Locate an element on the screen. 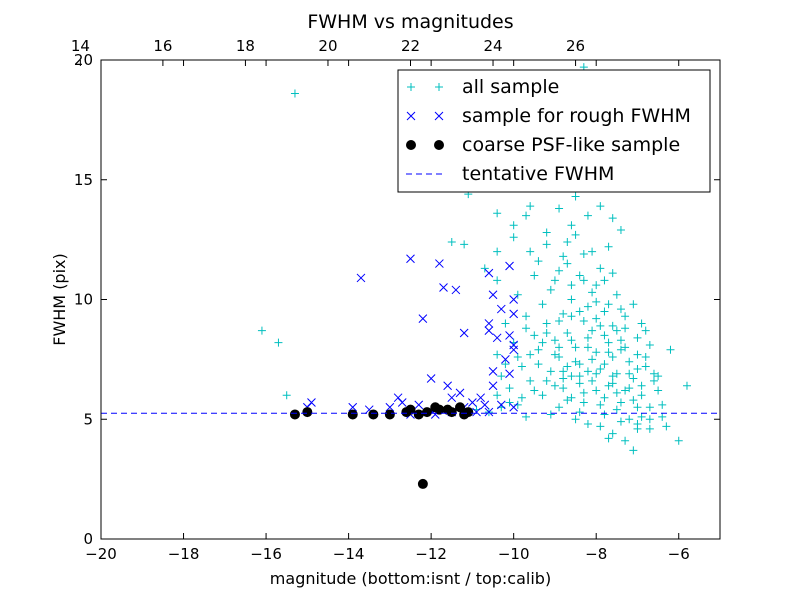  legend-label: tentative FWHM is located at coordinates (538, 174).